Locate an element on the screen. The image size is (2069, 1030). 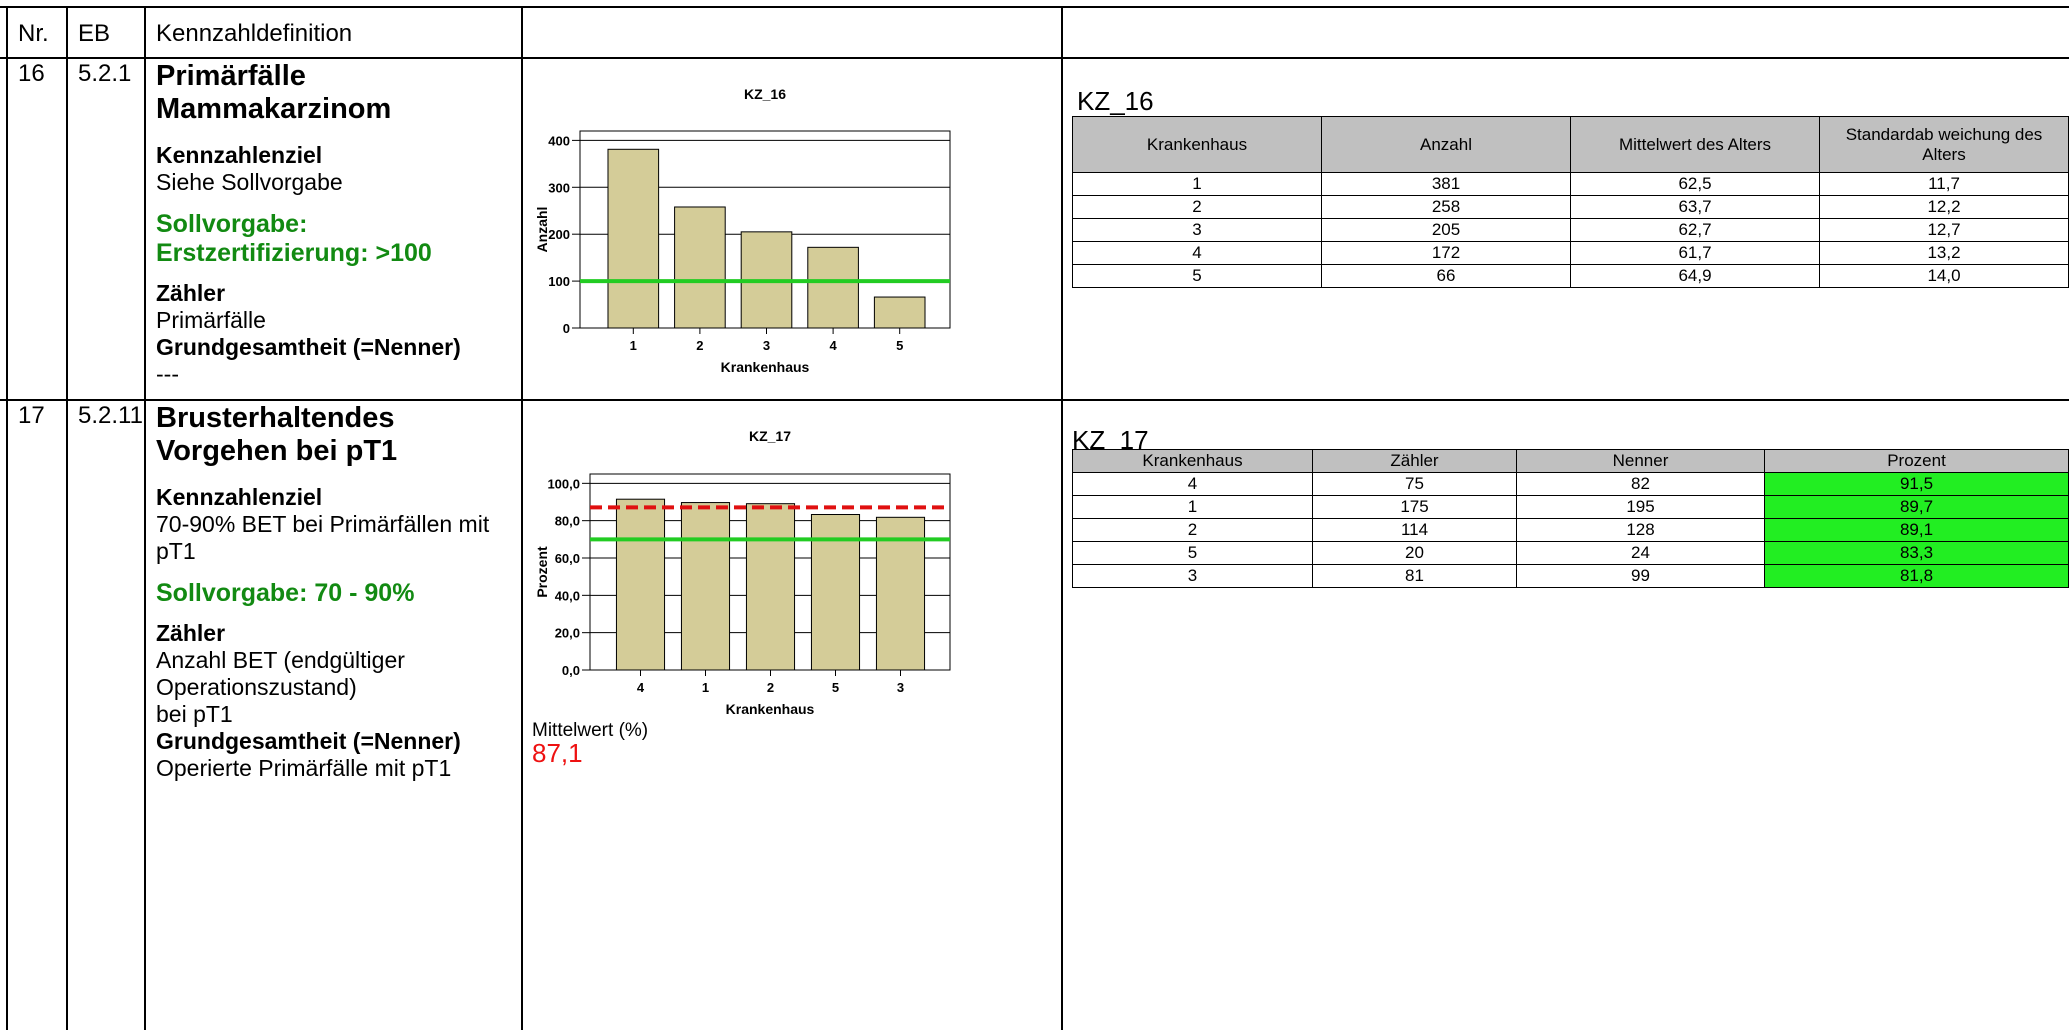
column-header: Zähler is located at coordinates (1414, 461).